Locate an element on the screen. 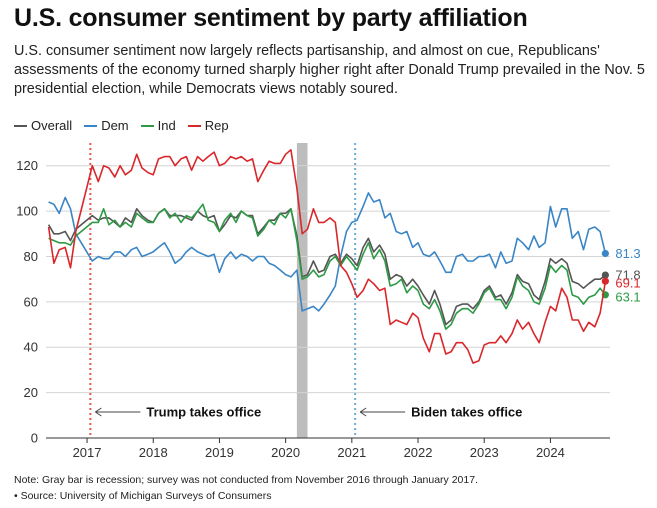 The image size is (657, 508). legend-label: Overall is located at coordinates (52, 125).